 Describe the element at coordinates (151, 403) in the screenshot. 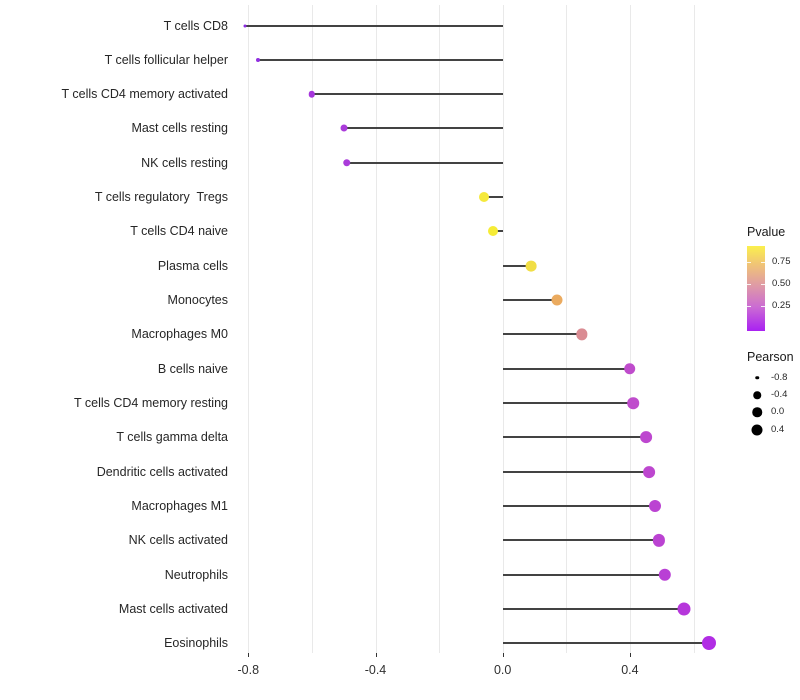

I see `category-label: T cells CD4 memory resting` at that location.